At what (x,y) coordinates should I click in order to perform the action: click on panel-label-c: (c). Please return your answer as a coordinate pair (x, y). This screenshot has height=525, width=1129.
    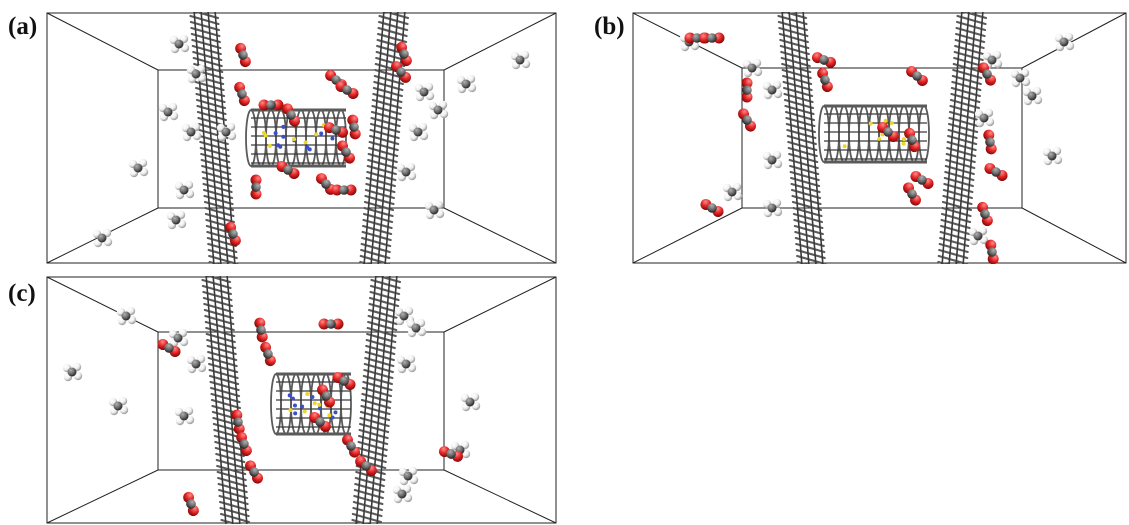
    Looking at the image, I should click on (22, 293).